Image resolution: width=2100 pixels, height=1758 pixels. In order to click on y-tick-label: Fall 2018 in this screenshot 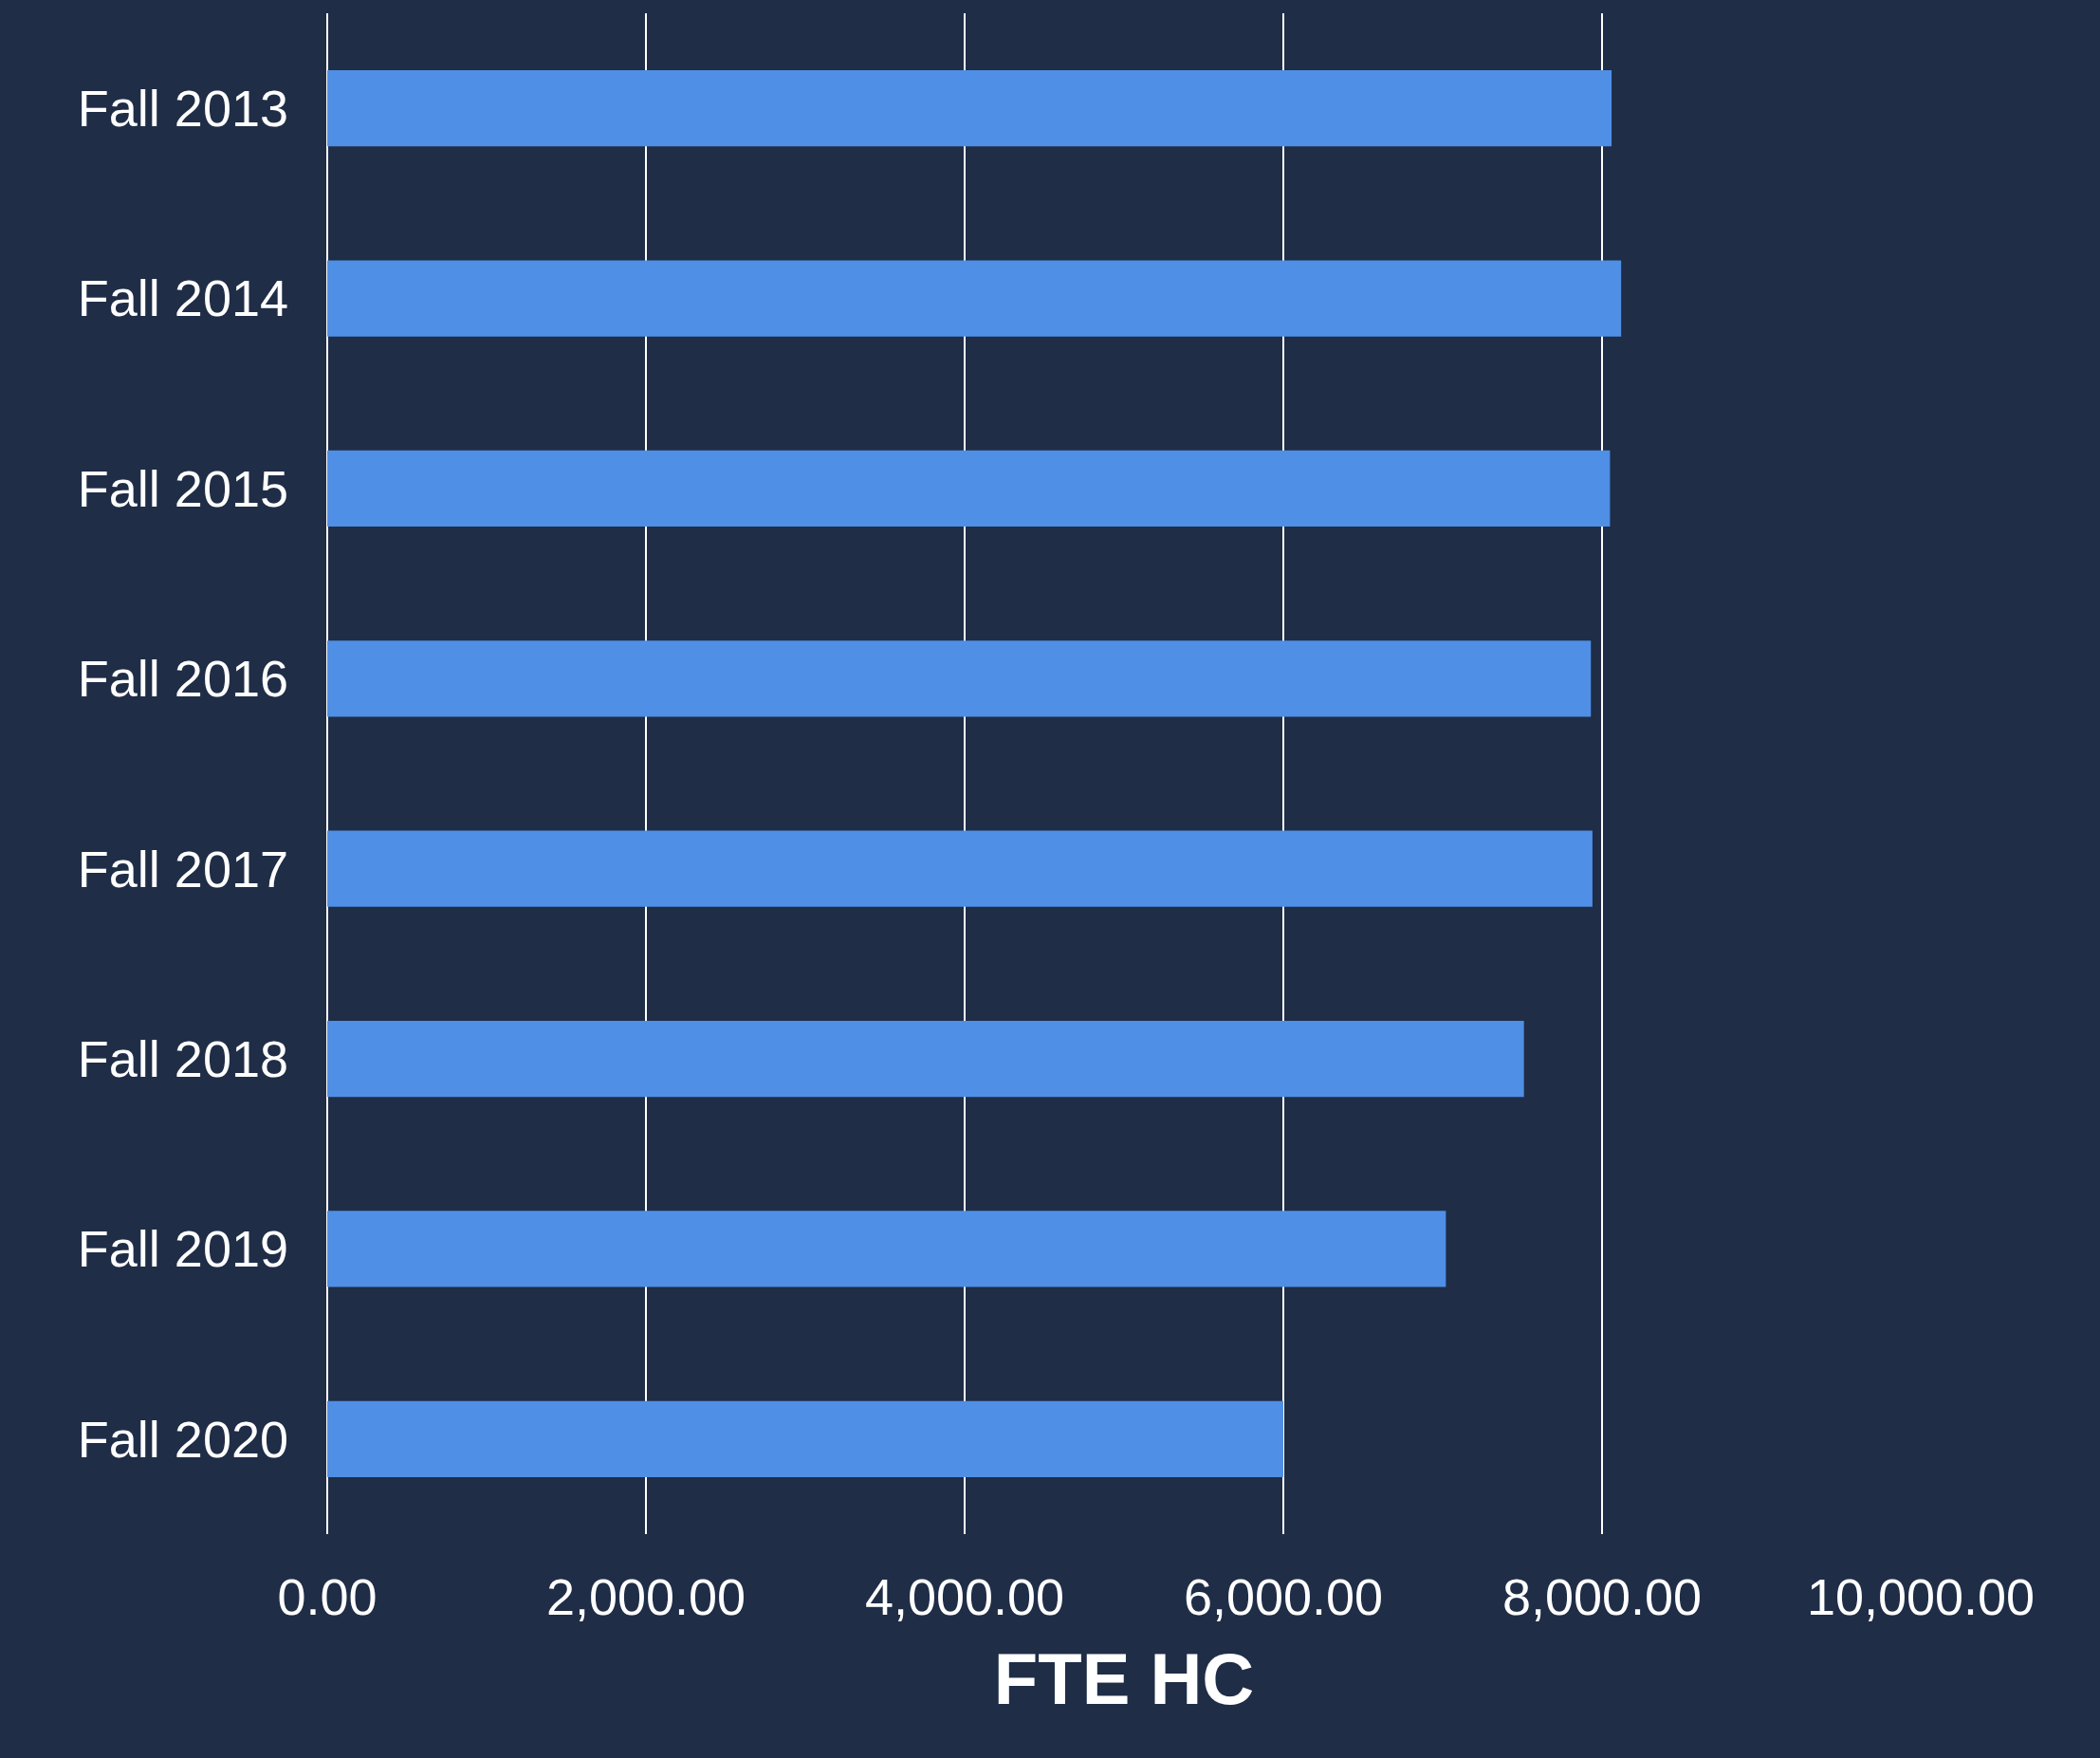, I will do `click(182, 1058)`.